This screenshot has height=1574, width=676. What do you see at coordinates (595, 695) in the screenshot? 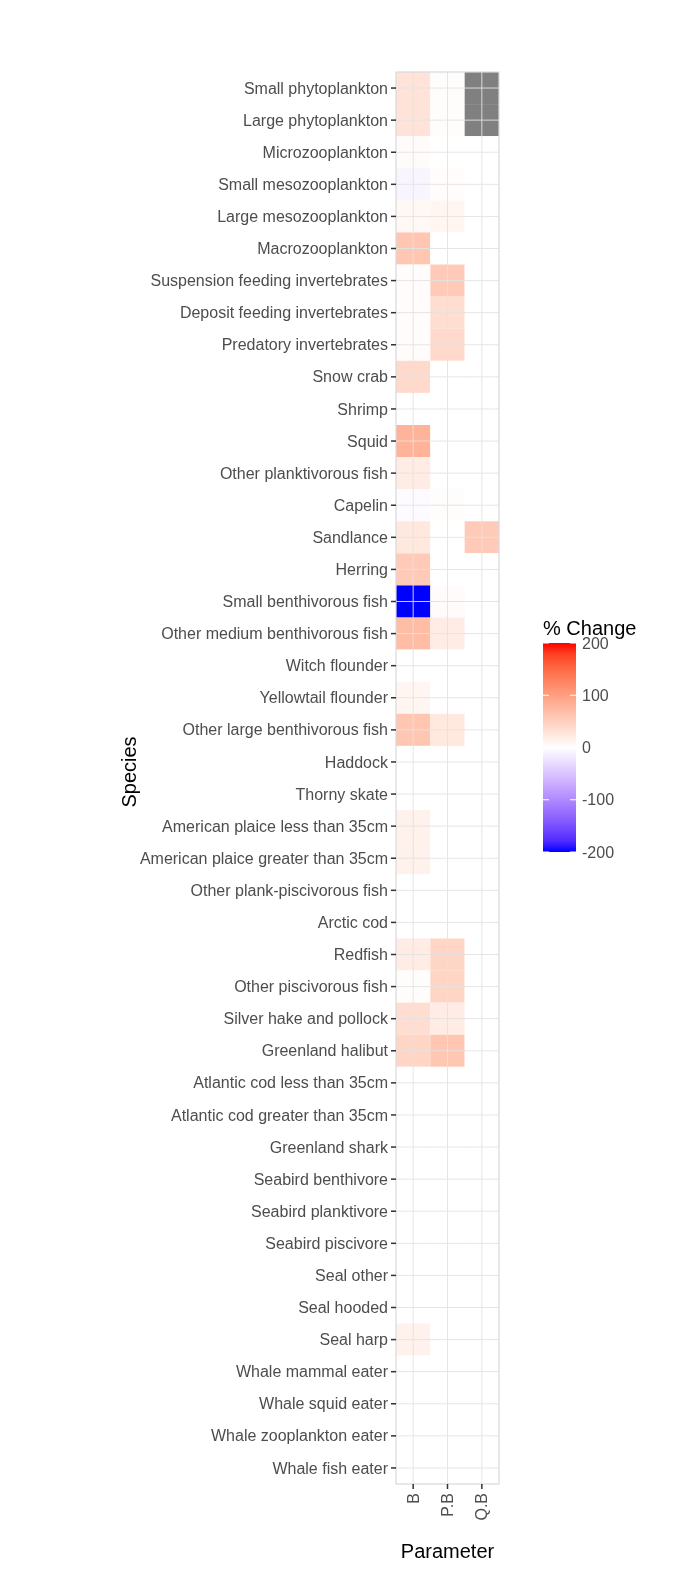
I see `color-bar-label: 100` at bounding box center [595, 695].